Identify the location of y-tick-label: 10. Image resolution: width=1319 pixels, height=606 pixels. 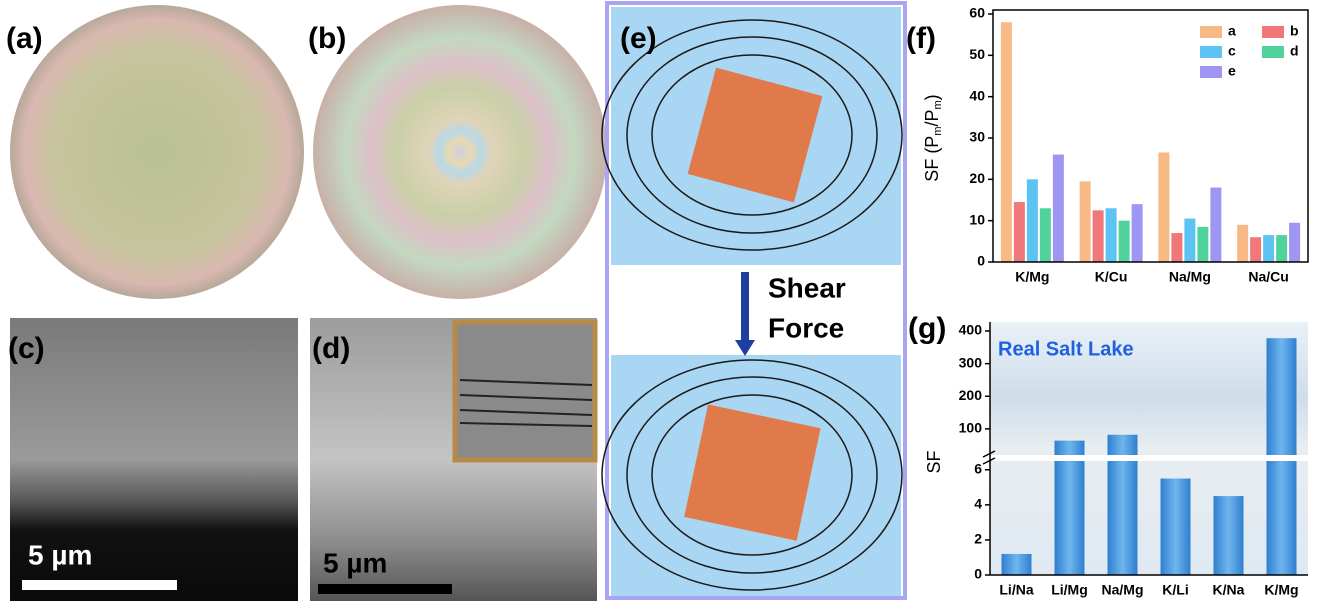
(977, 219).